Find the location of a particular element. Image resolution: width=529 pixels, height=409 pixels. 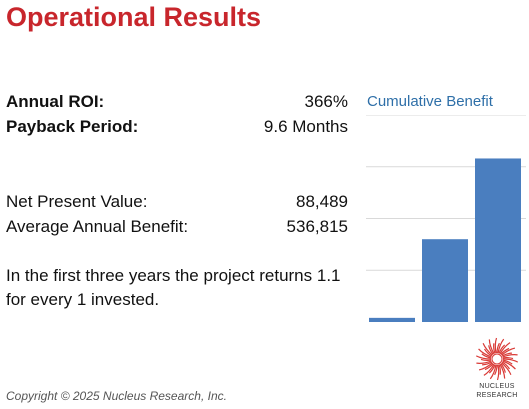

copyright-notice: Copyright © 2025 Nucleus Research, Inc. is located at coordinates (116, 396).